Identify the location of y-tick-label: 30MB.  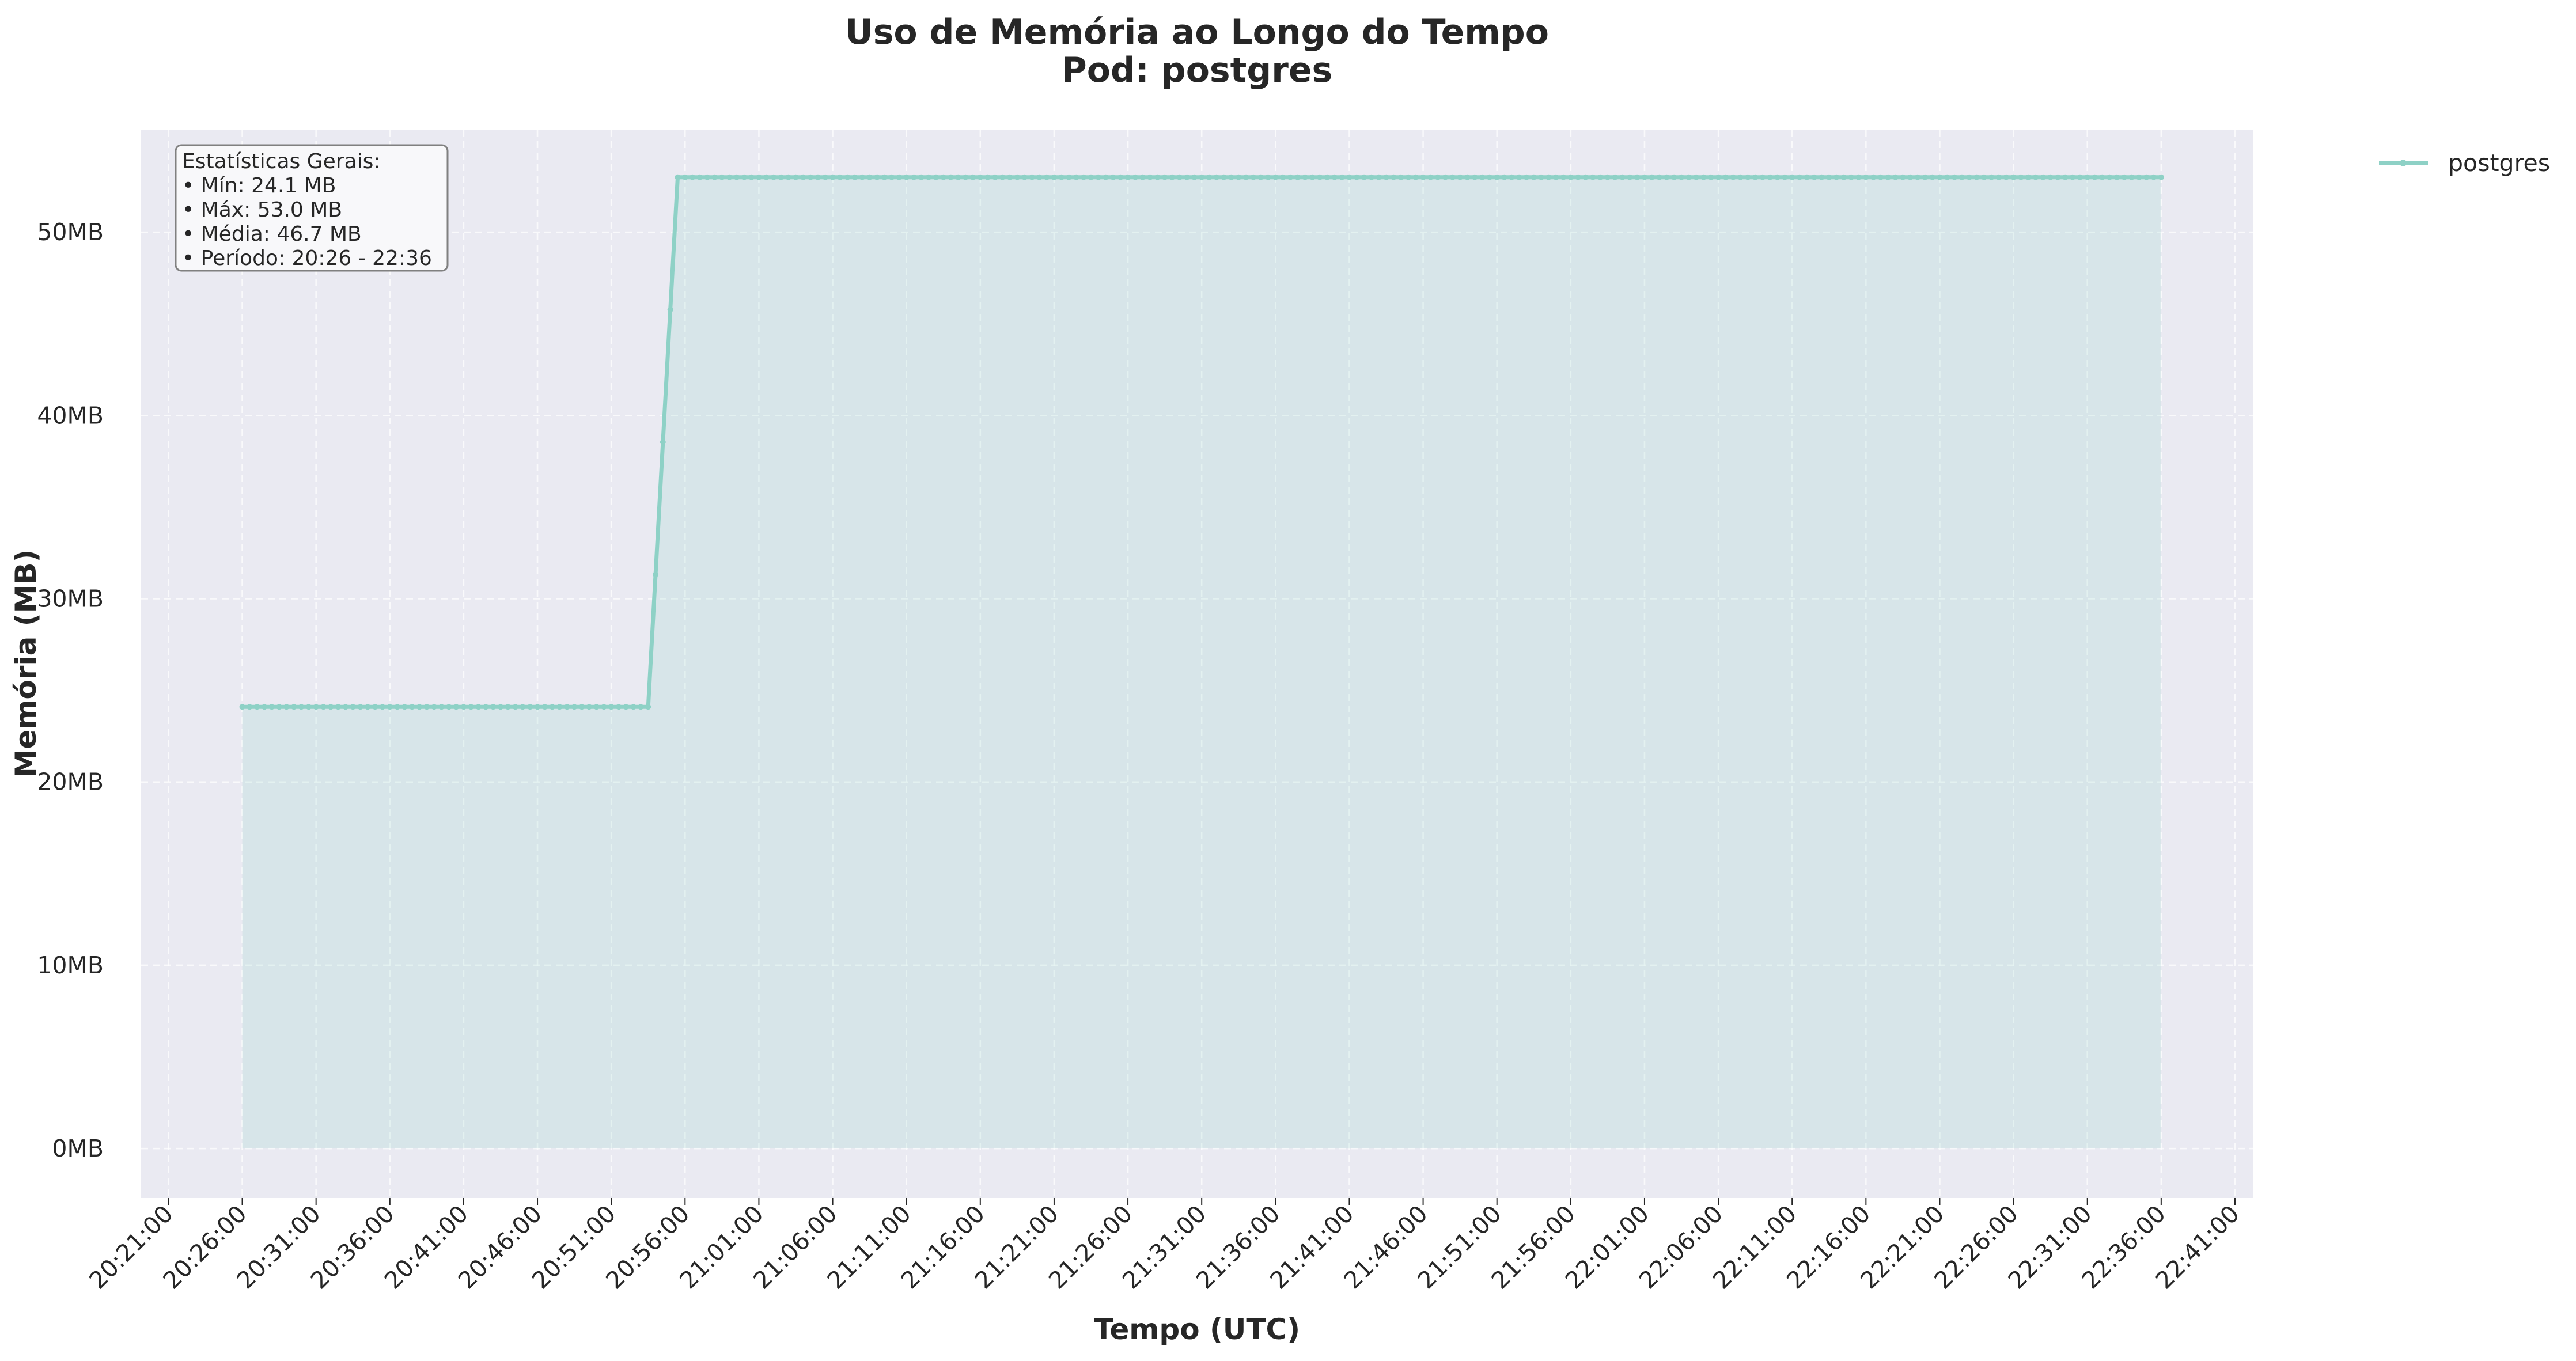
(70, 599).